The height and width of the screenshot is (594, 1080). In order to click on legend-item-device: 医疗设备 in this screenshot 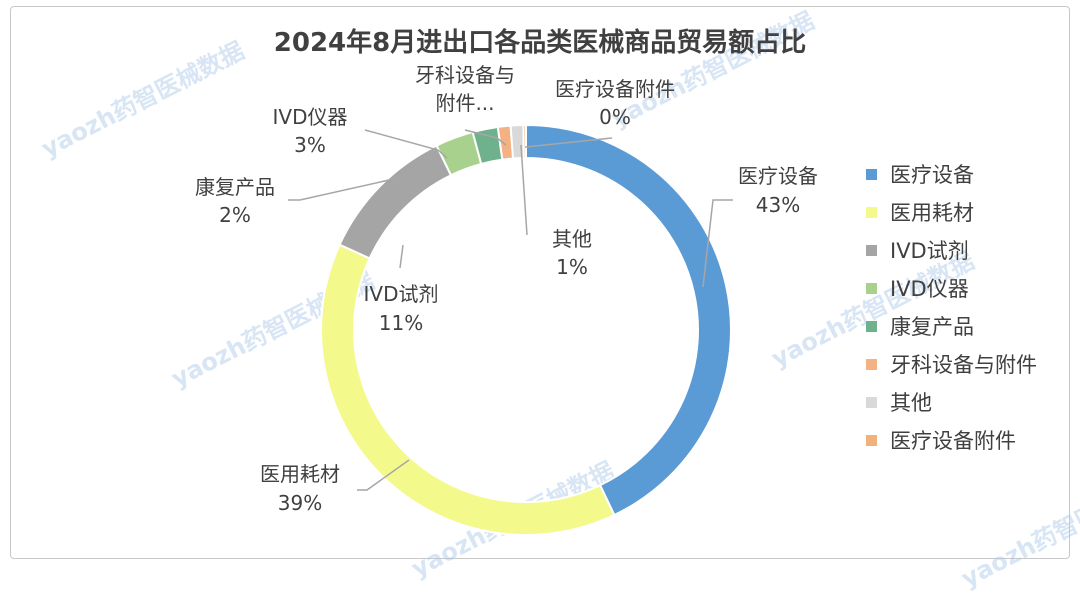, I will do `click(920, 174)`.